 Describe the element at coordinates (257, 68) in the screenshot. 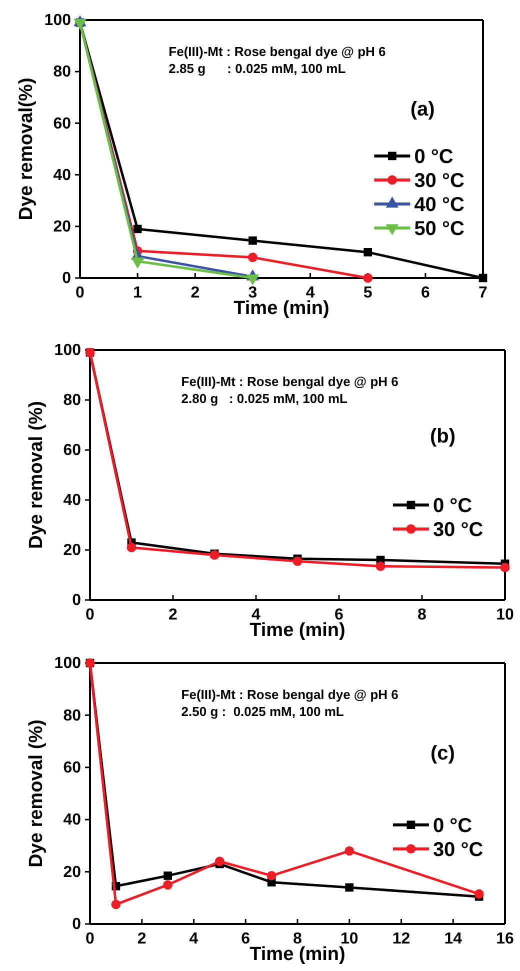

I see `annotation: 2.85 g : 0.025 mM, 100 mL` at that location.